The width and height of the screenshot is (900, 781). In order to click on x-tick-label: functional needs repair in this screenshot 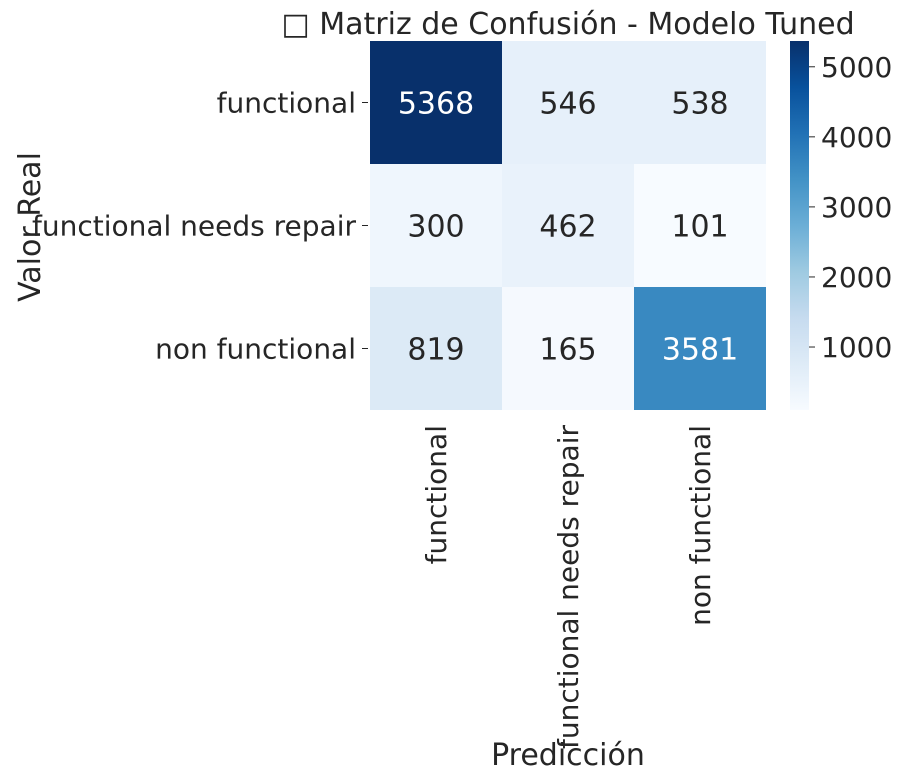, I will do `click(568, 587)`.